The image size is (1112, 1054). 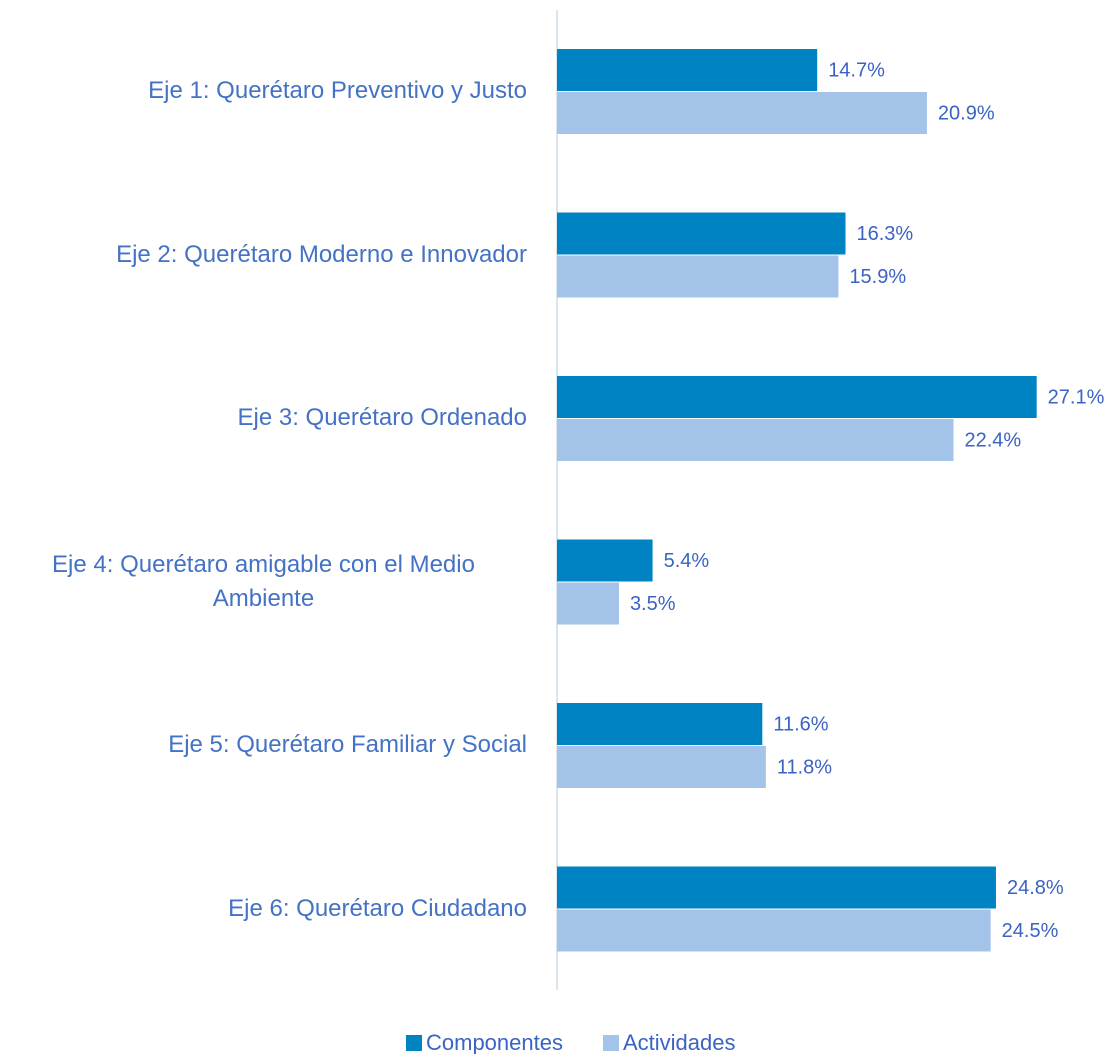 What do you see at coordinates (885, 234) in the screenshot?
I see `value-label: 16.3%` at bounding box center [885, 234].